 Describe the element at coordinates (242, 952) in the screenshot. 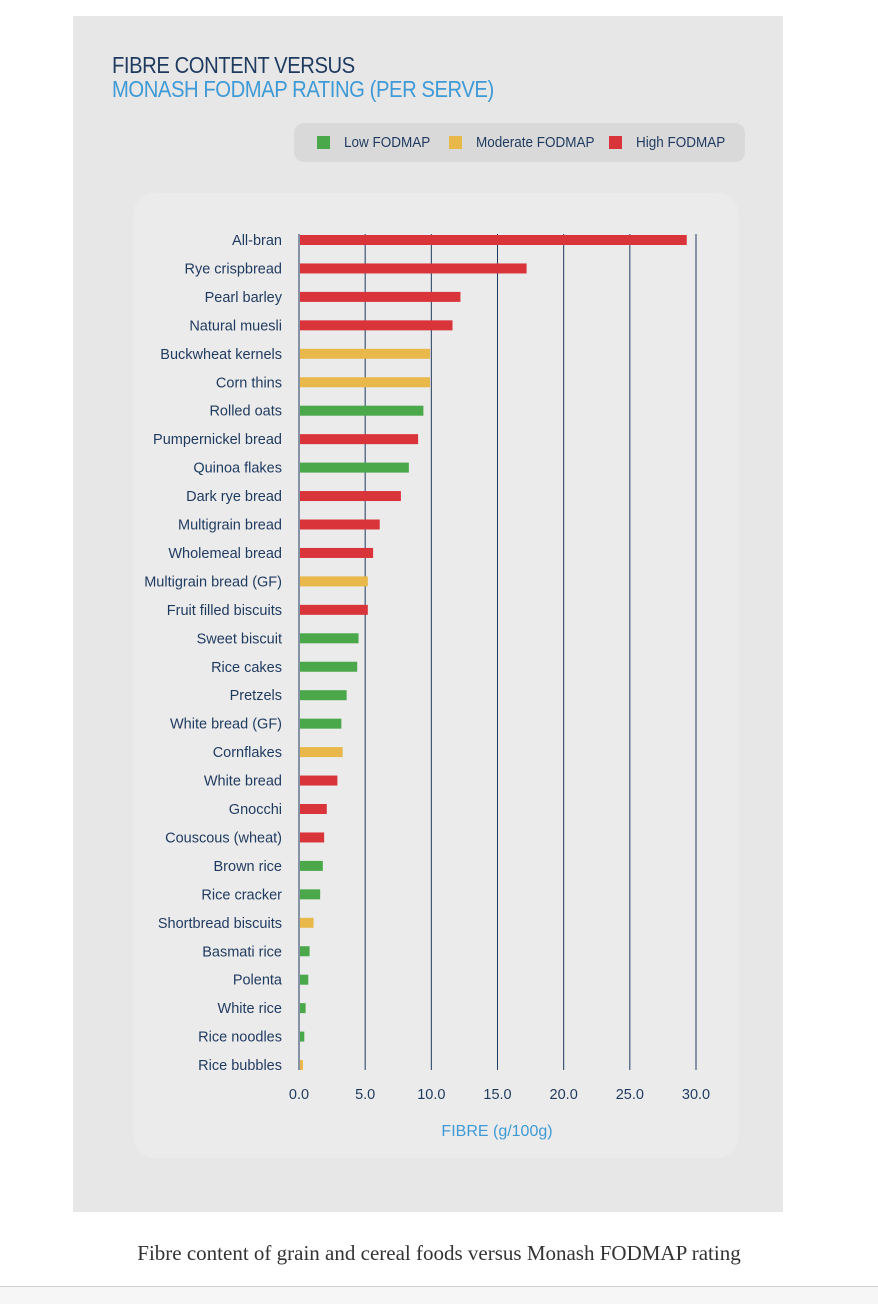

I see `category-label-25: Basmati rice` at that location.